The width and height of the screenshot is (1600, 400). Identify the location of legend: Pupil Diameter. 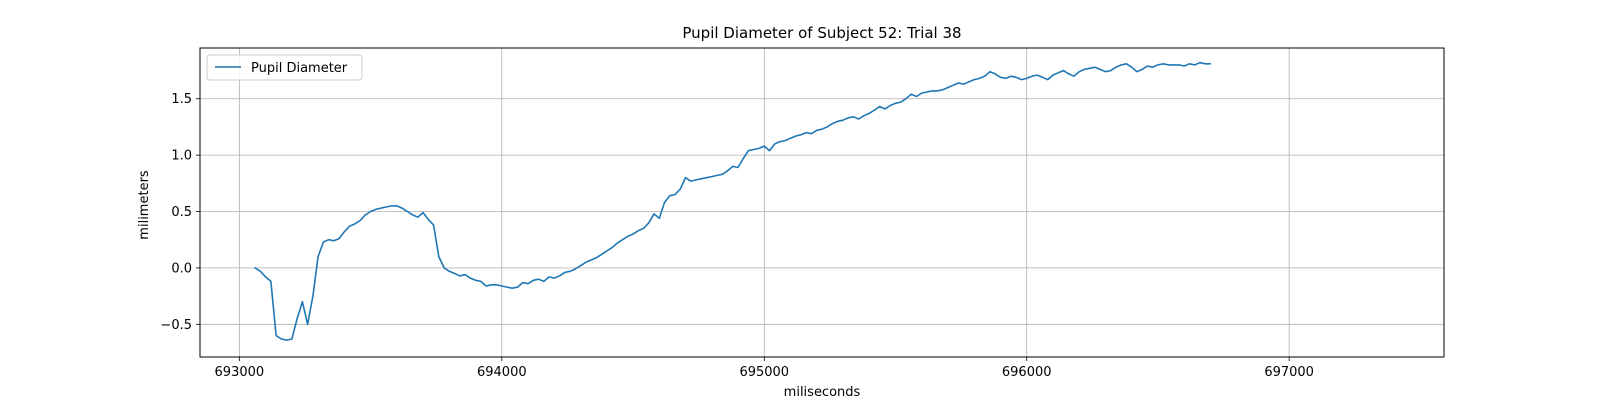
(284, 67).